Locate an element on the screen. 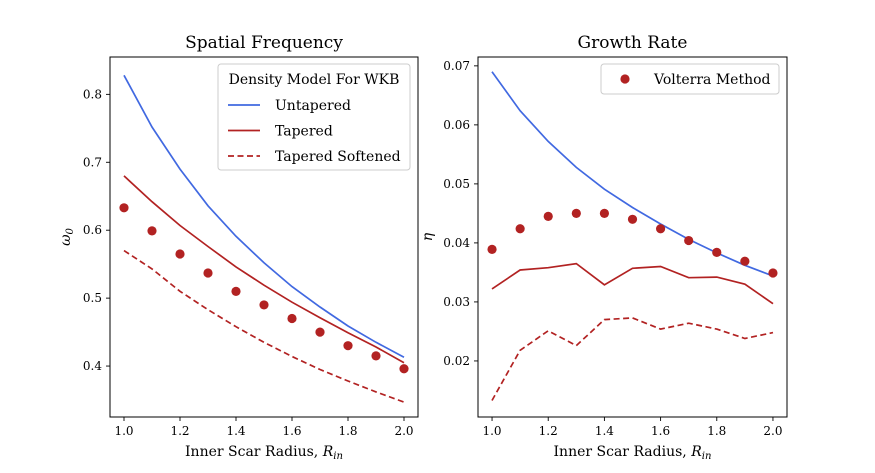 This screenshot has width=875, height=473. y-tick-label: 0.05 is located at coordinates (456, 184).